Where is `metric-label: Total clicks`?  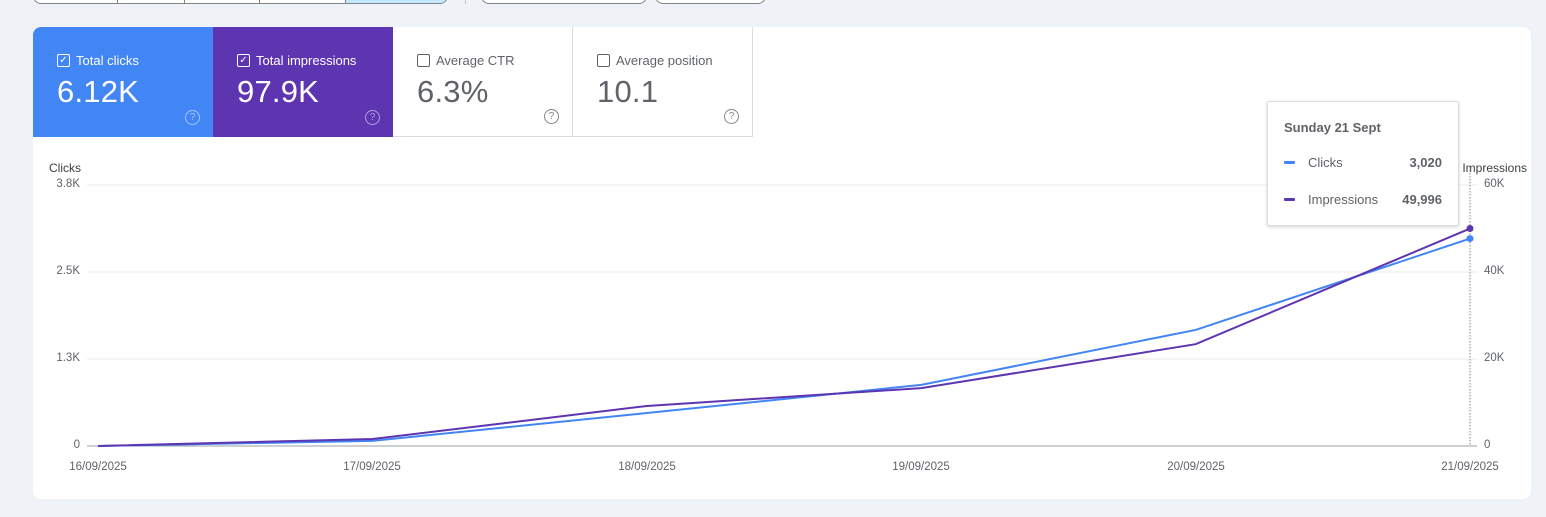
metric-label: Total clicks is located at coordinates (107, 60).